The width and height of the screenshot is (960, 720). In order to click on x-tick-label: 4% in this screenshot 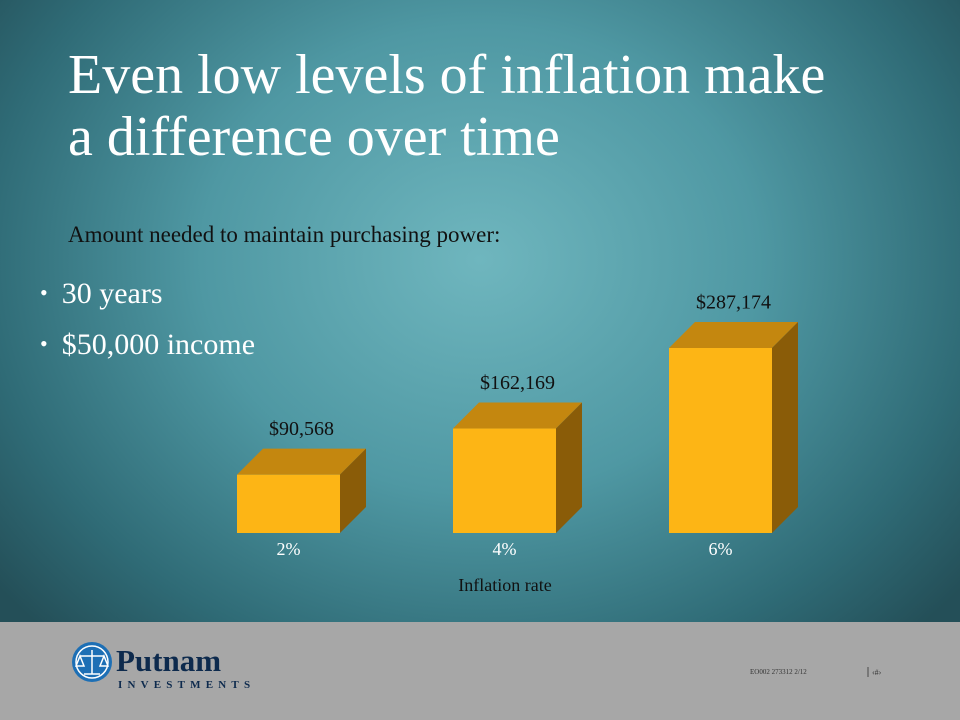, I will do `click(505, 549)`.